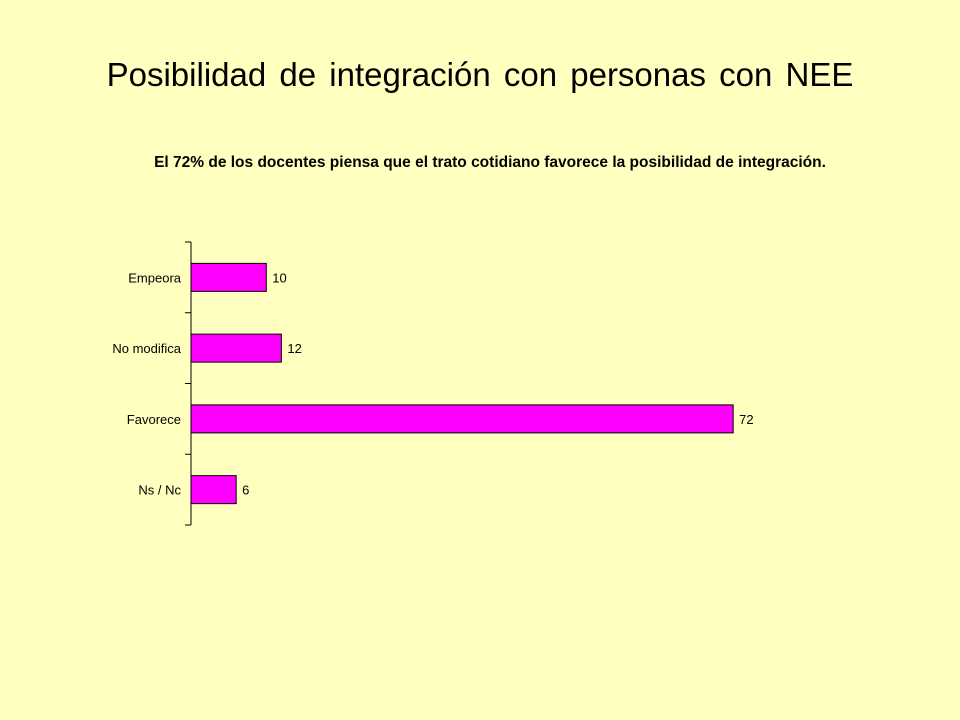 Image resolution: width=960 pixels, height=720 pixels. Describe the element at coordinates (746, 419) in the screenshot. I see `data-label: 72` at that location.